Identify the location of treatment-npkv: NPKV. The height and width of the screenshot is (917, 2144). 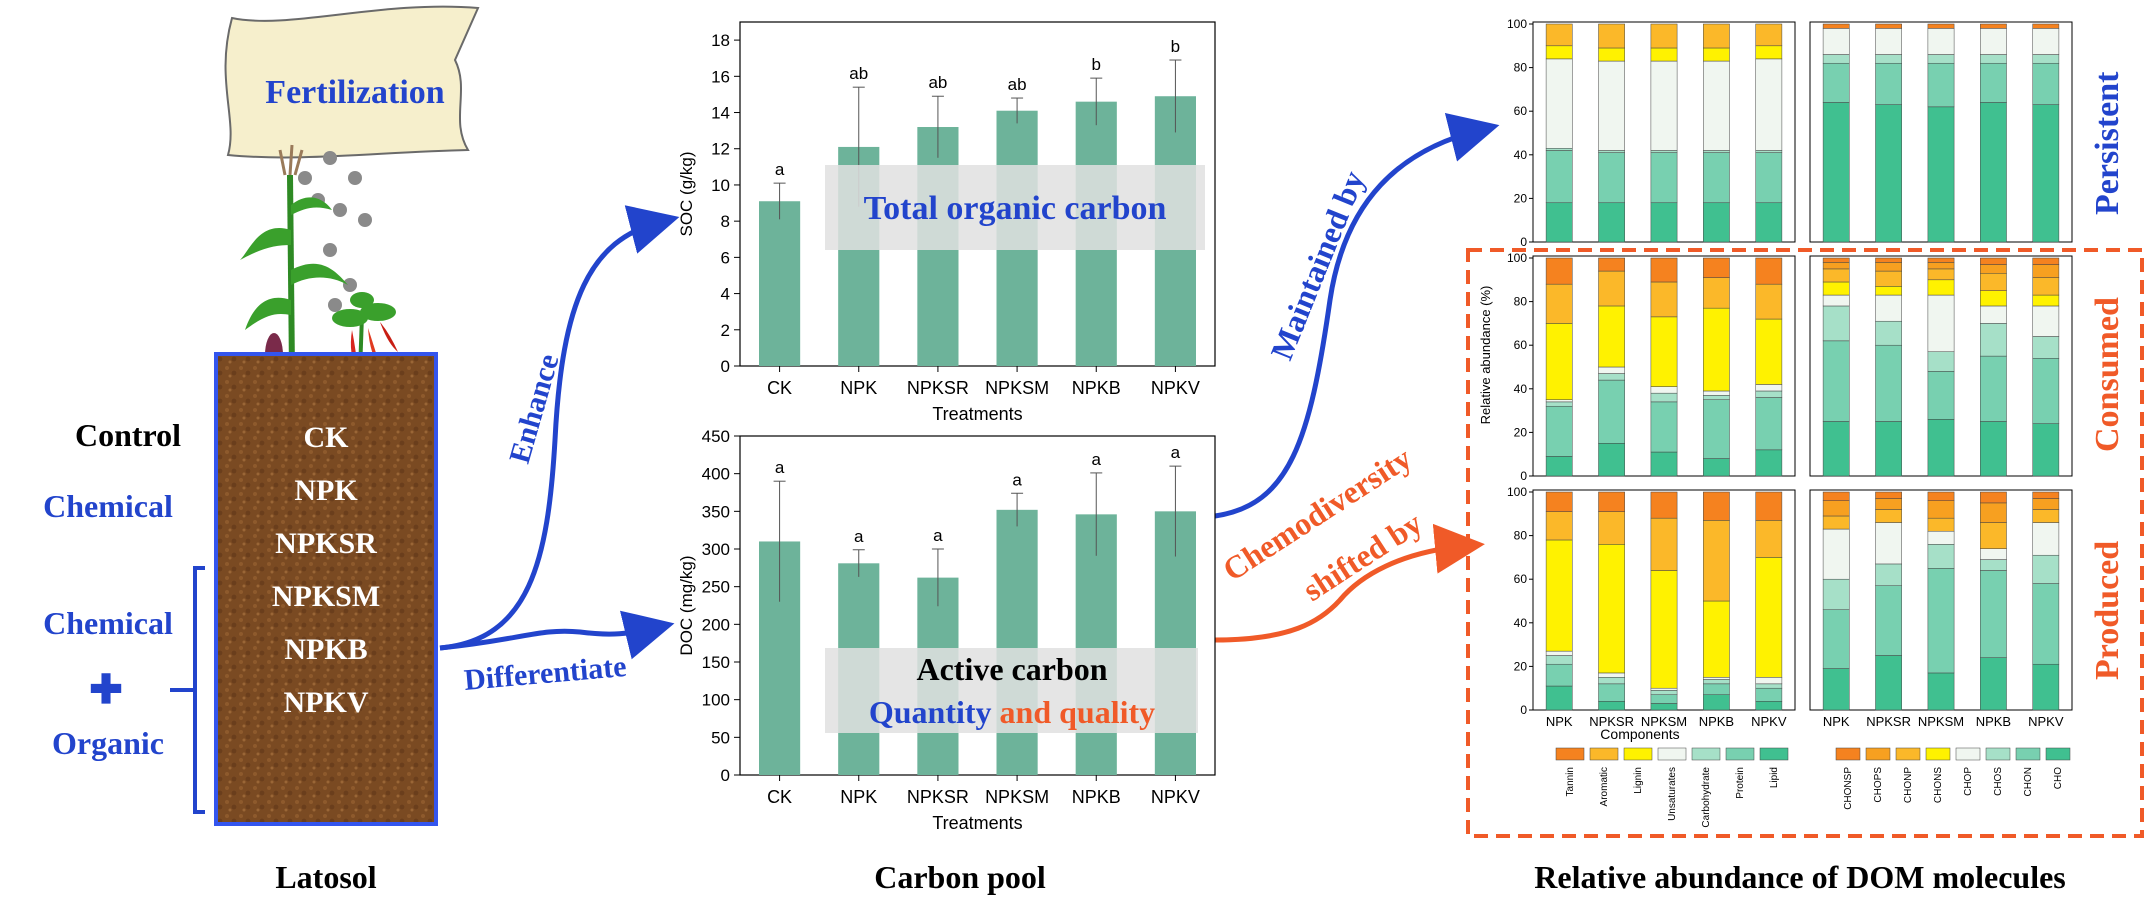
(326, 702).